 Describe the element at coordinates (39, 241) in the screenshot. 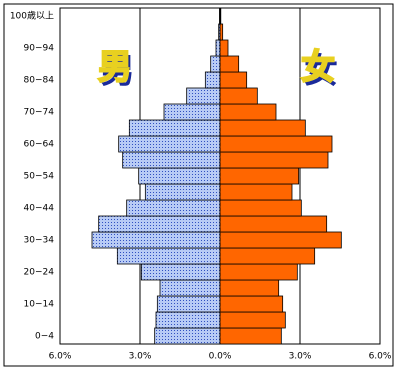

I see `y-tick-label: 30−34` at that location.